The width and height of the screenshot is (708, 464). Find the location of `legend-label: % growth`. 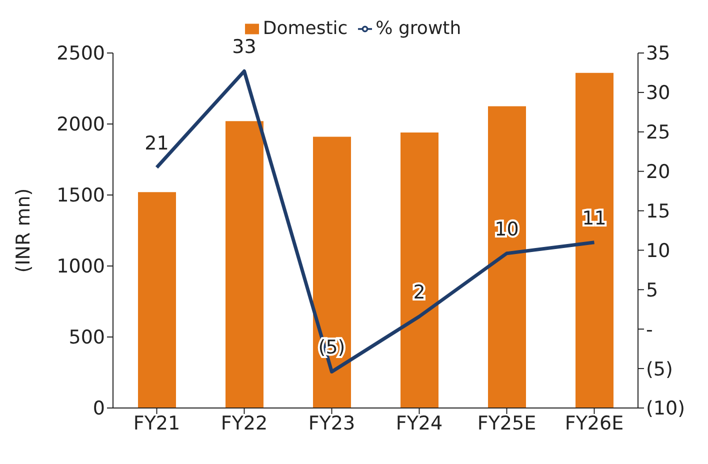

legend-label: % growth is located at coordinates (419, 28).